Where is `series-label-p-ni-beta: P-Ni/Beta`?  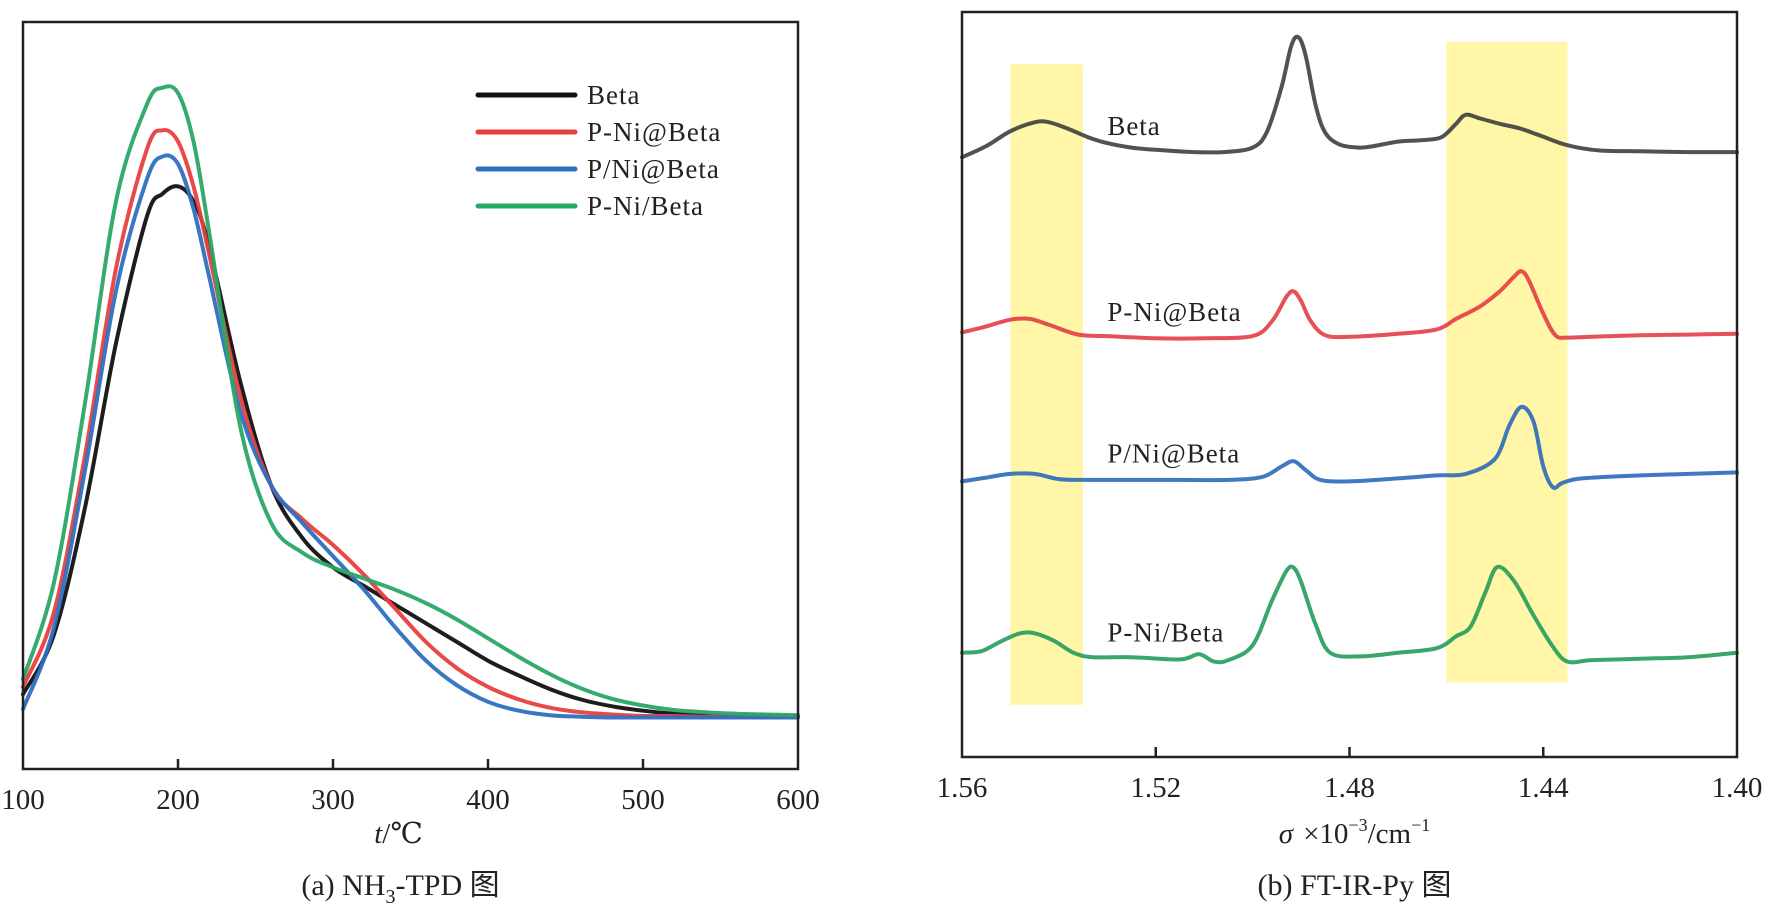
series-label-p-ni-beta: P-Ni/Beta is located at coordinates (1165, 633).